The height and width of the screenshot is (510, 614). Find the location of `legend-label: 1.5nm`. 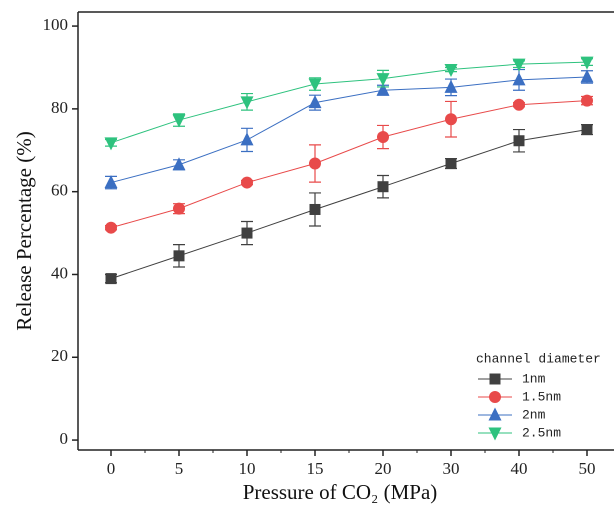

legend-label: 1.5nm is located at coordinates (541, 396).